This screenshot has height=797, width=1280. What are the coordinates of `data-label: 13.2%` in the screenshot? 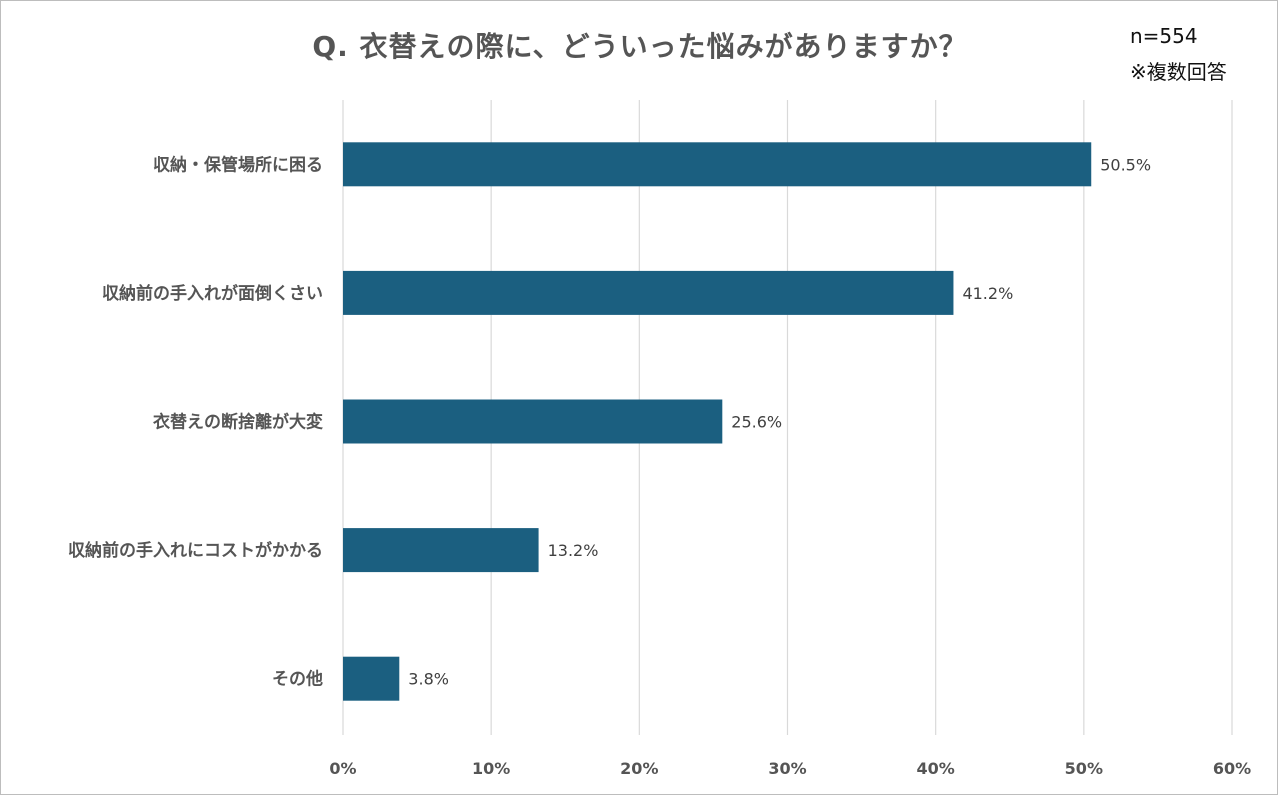 It's located at (573, 550).